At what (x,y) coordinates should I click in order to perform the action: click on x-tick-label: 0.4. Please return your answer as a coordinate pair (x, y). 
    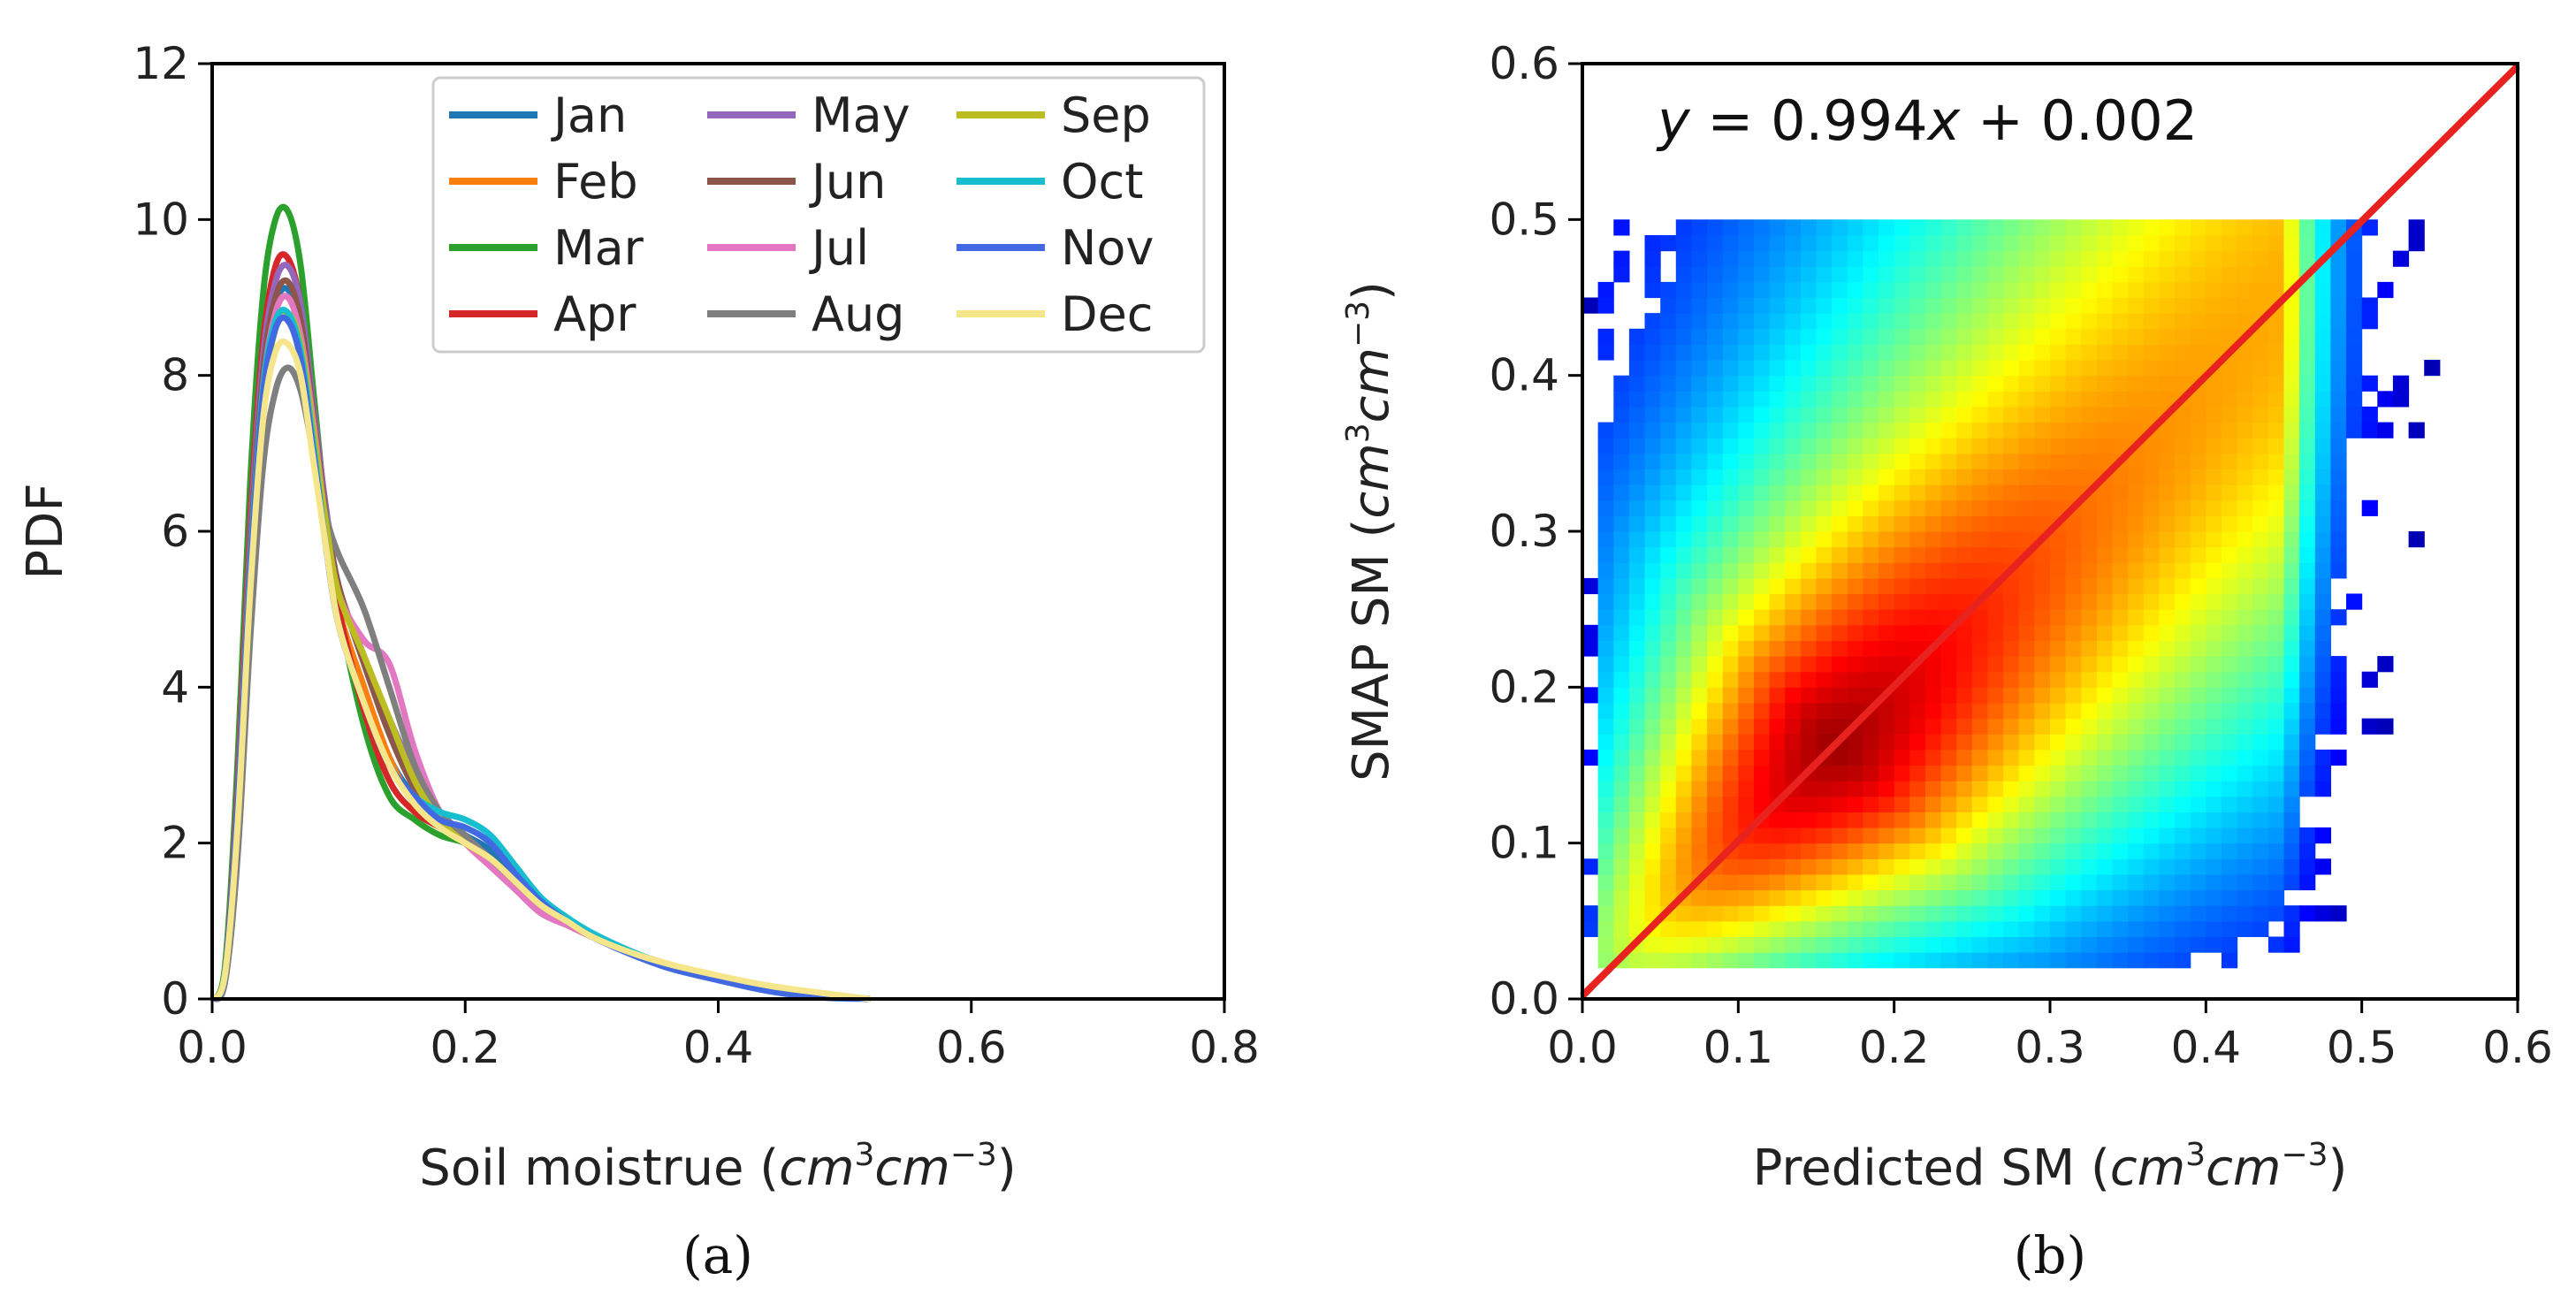
    Looking at the image, I should click on (2206, 1047).